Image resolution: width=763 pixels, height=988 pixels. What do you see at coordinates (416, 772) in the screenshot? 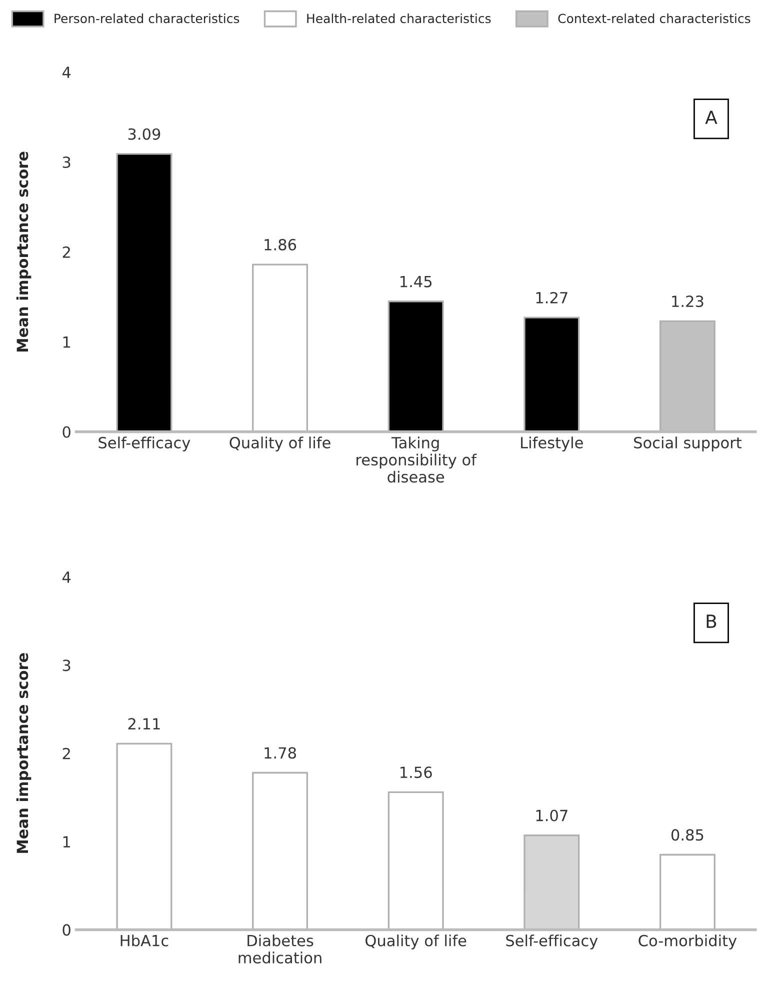
I see `data-label: 1.56` at bounding box center [416, 772].